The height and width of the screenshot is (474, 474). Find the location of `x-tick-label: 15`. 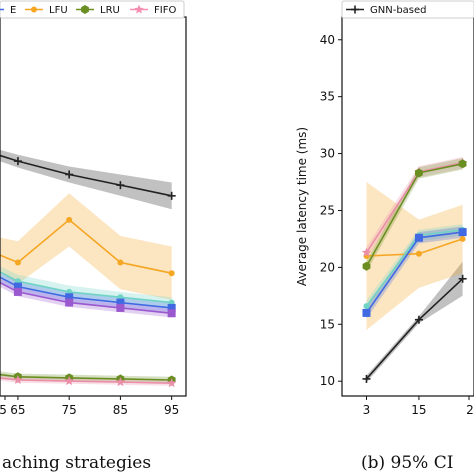

x-tick-label: 15 is located at coordinates (418, 410).